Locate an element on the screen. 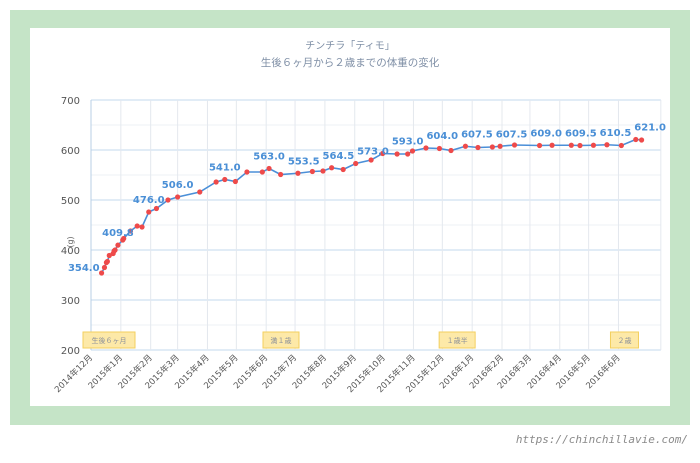 The height and width of the screenshot is (463, 700). annotation-label: 満１歳 is located at coordinates (280, 340).